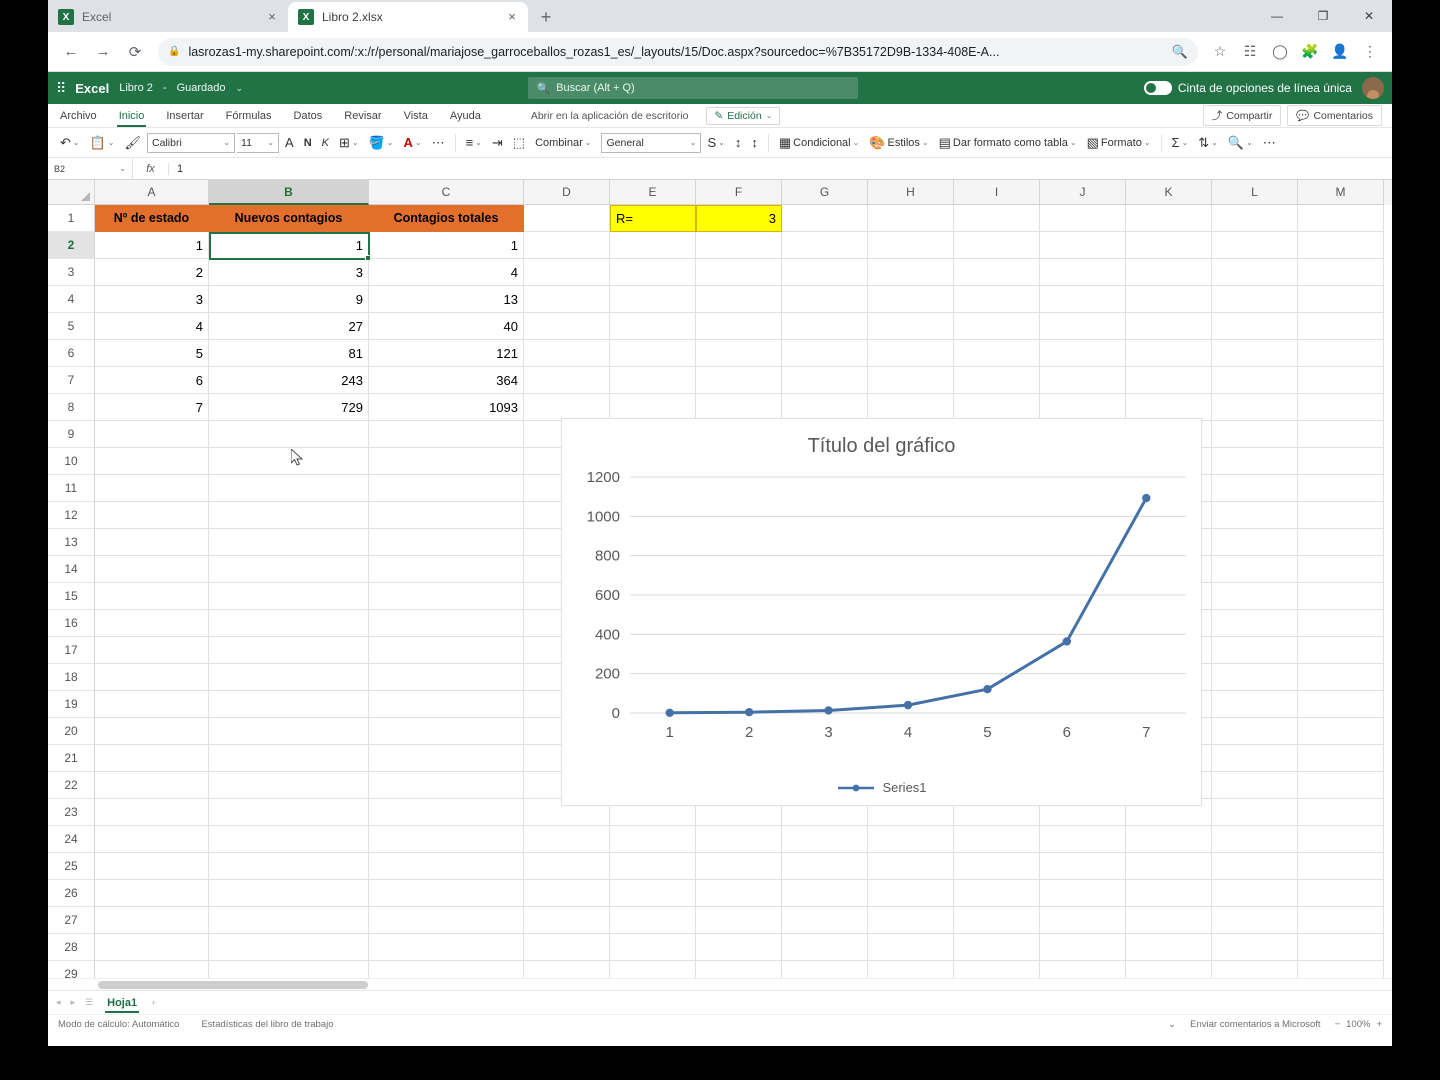 The height and width of the screenshot is (1080, 1440). What do you see at coordinates (1169, 969) in the screenshot?
I see `cell-k29` at bounding box center [1169, 969].